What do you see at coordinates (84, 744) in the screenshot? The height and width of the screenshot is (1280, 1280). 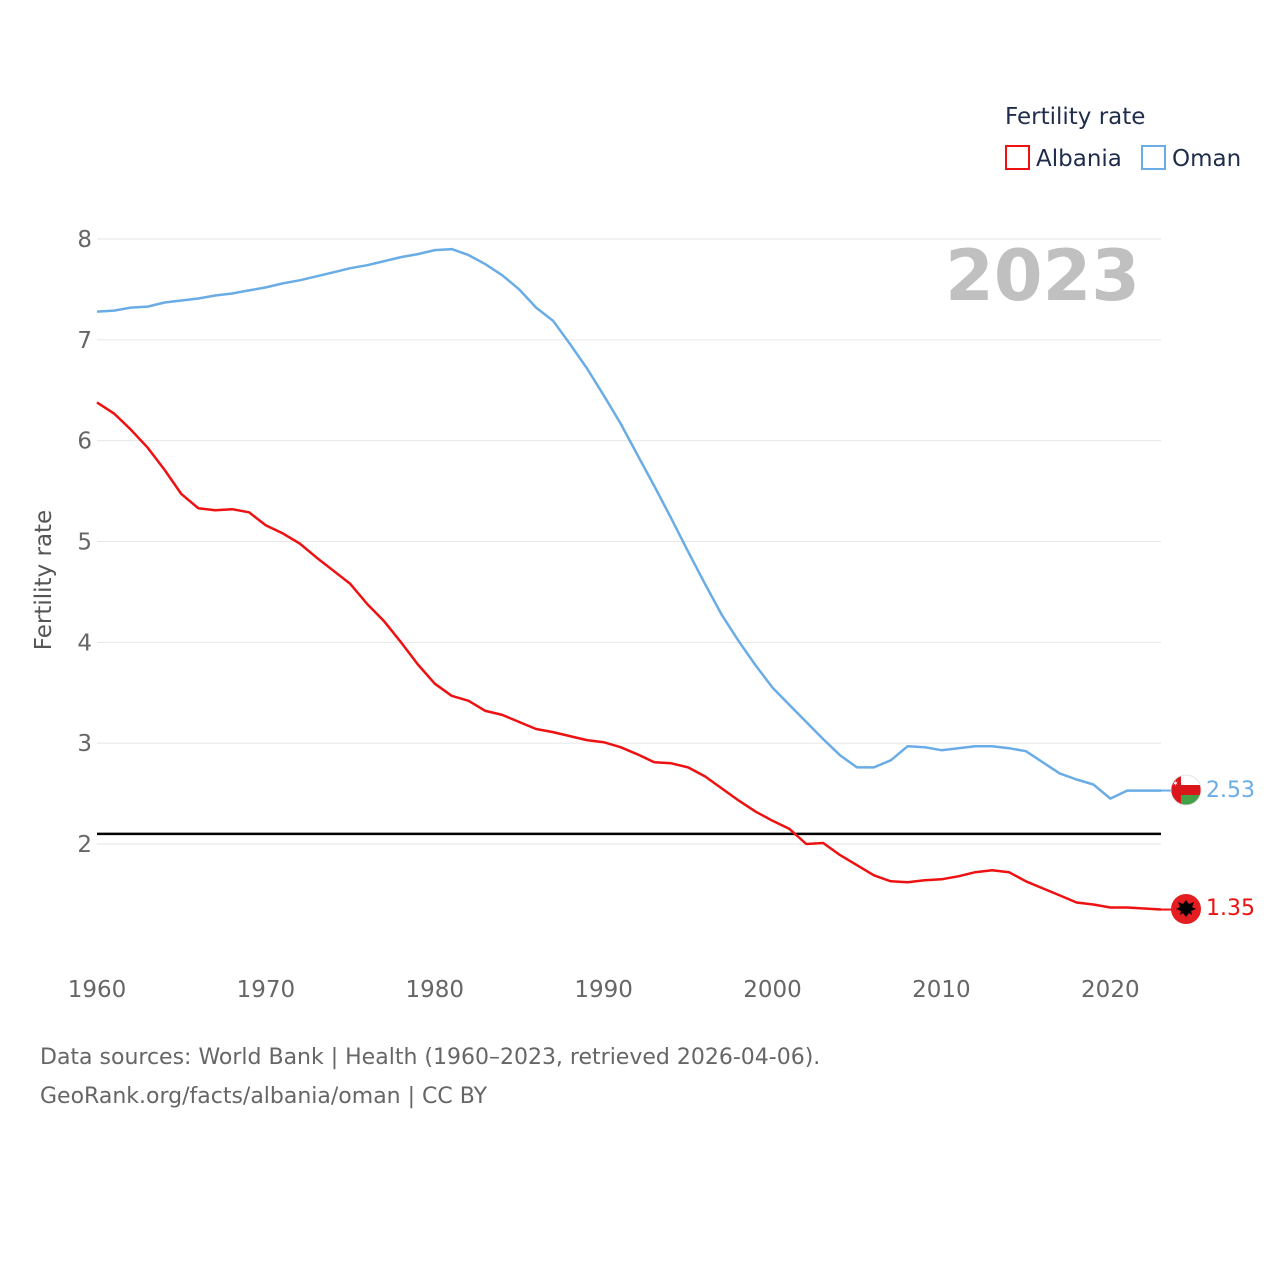 I see `y-tick-label: 3` at bounding box center [84, 744].